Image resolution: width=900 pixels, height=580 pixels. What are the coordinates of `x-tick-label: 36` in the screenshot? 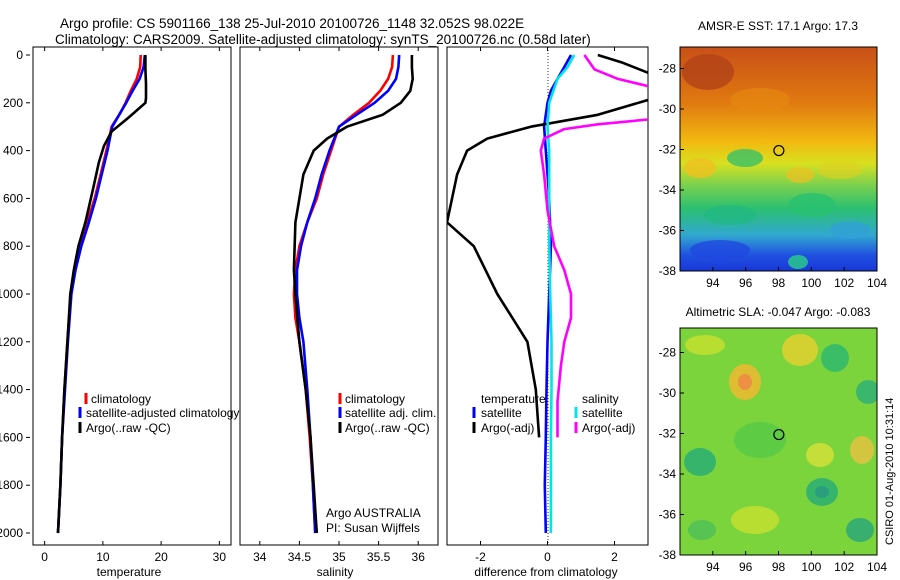 It's located at (419, 557).